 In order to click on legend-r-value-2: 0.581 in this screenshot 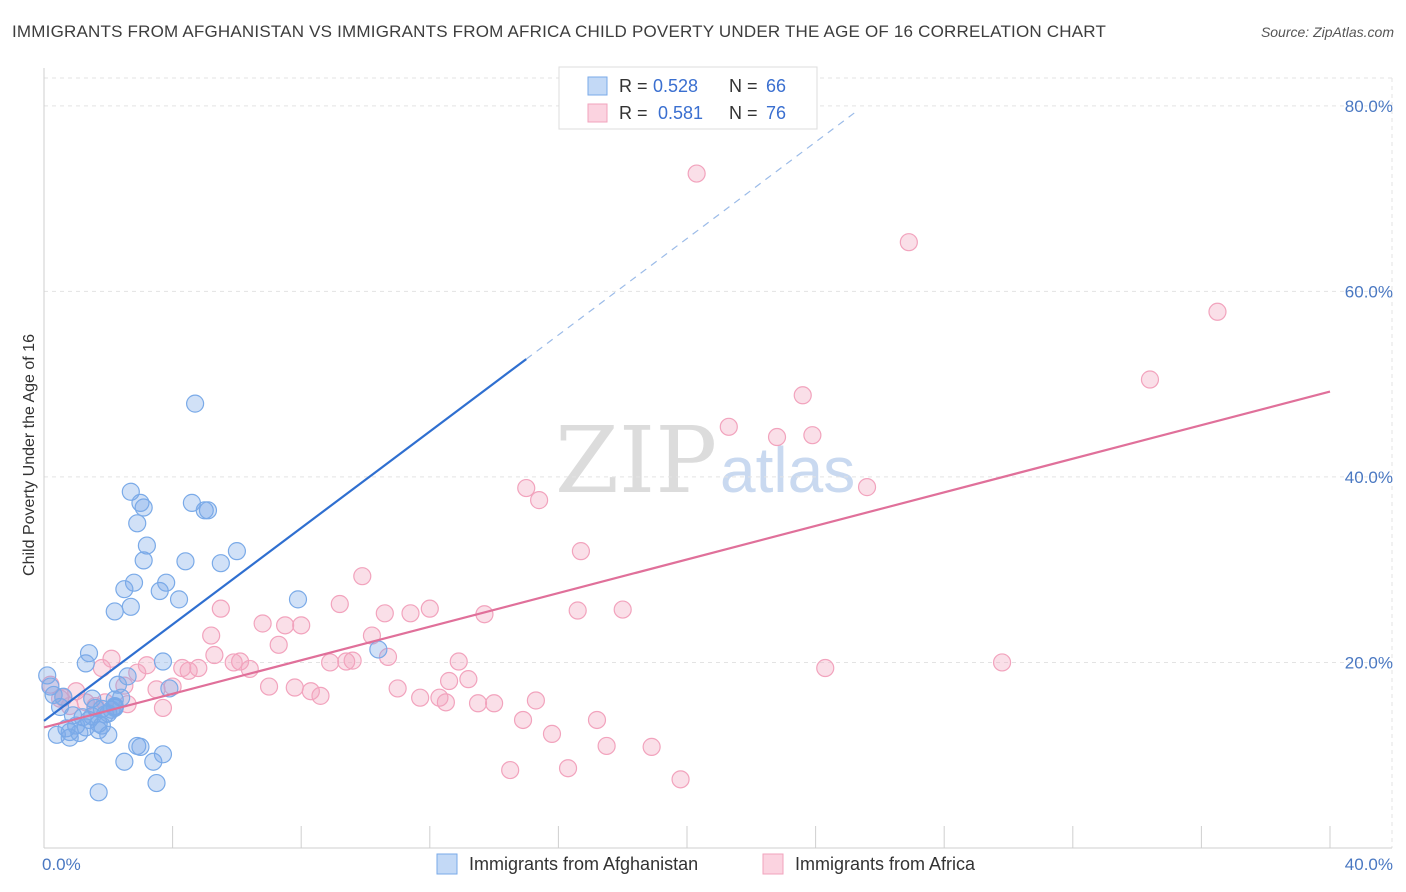, I will do `click(680, 113)`.